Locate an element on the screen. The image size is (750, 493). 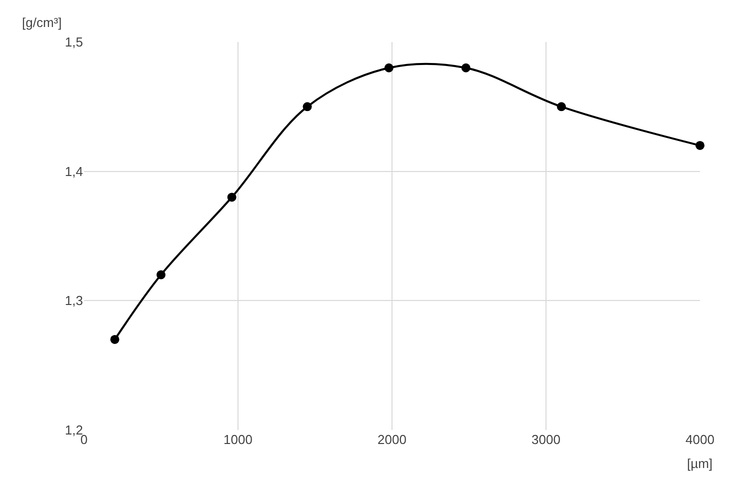
y-tick-label: 1,2 is located at coordinates (73, 430).